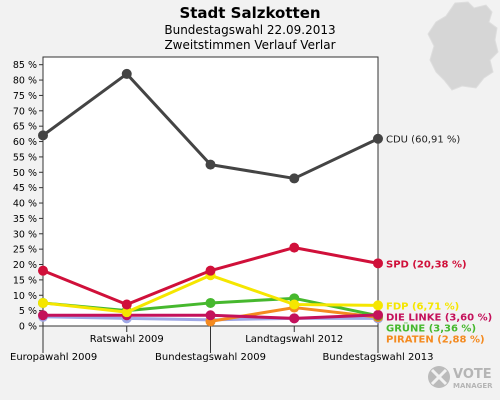 The image size is (500, 400). I want to click on y-tick-label: 20 %, so click(25, 265).